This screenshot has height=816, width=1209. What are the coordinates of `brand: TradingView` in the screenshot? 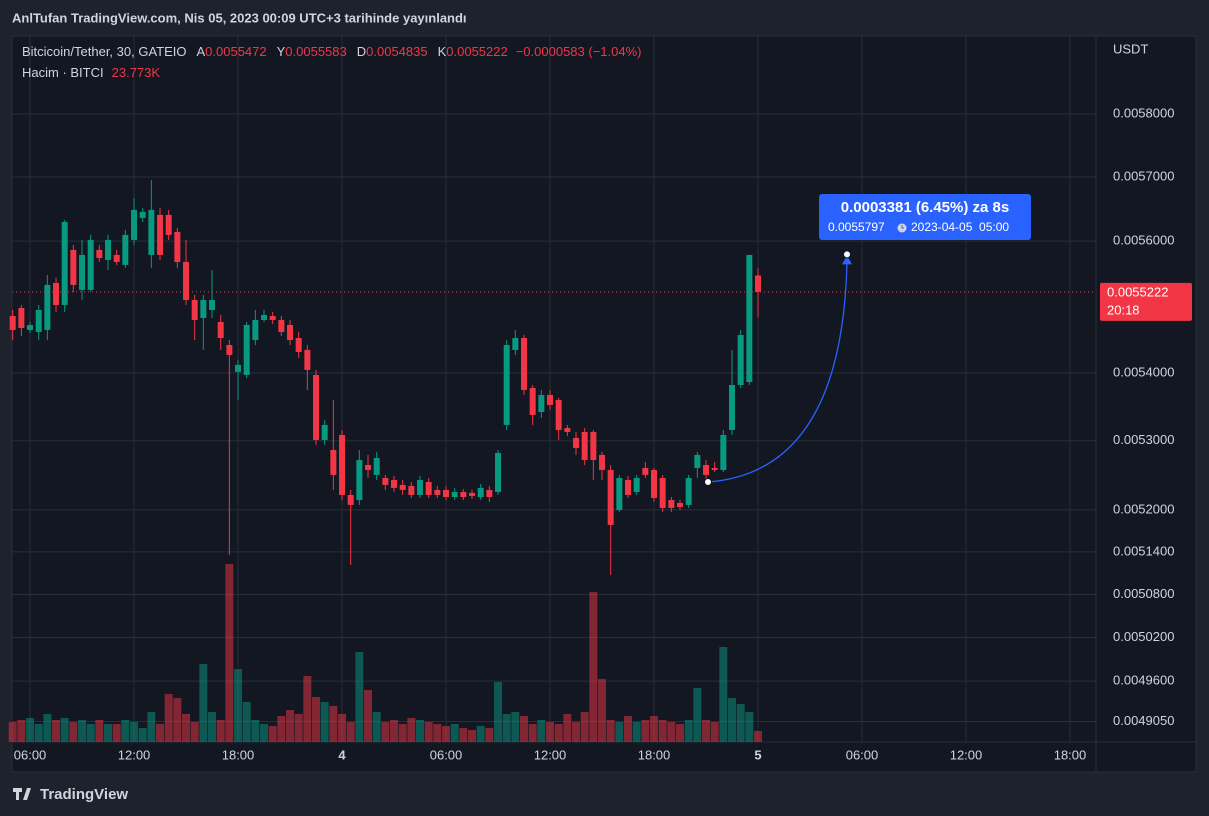 It's located at (84, 794).